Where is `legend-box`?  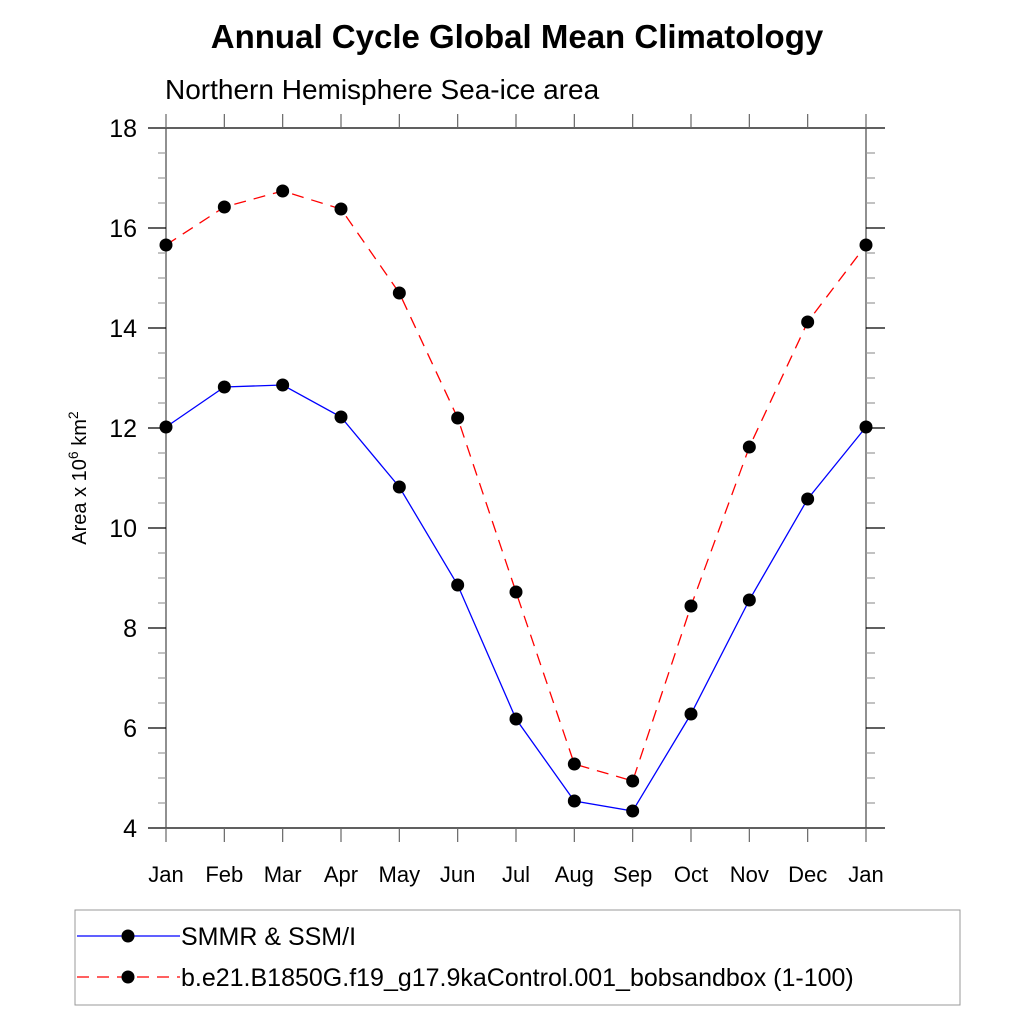
legend-box is located at coordinates (517, 957).